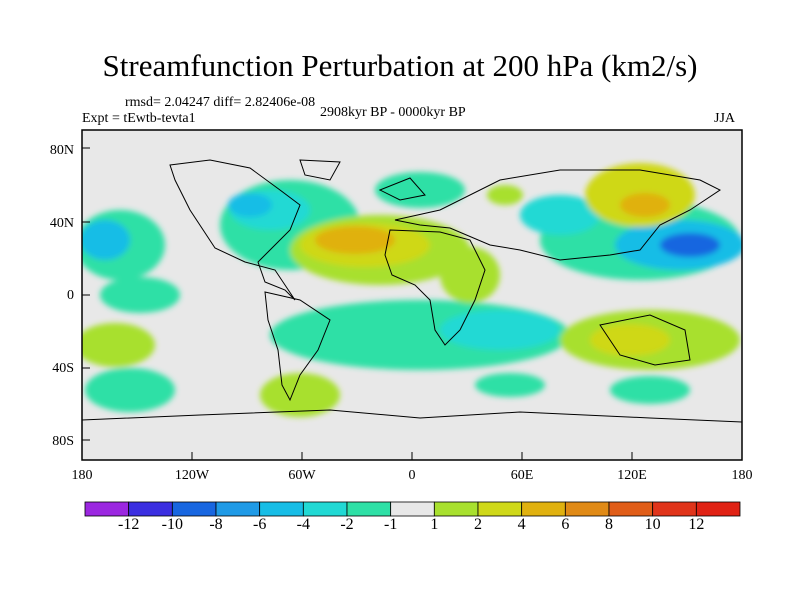 Image resolution: width=800 pixels, height=600 pixels. What do you see at coordinates (390, 524) in the screenshot?
I see `colorbar-label: -1` at bounding box center [390, 524].